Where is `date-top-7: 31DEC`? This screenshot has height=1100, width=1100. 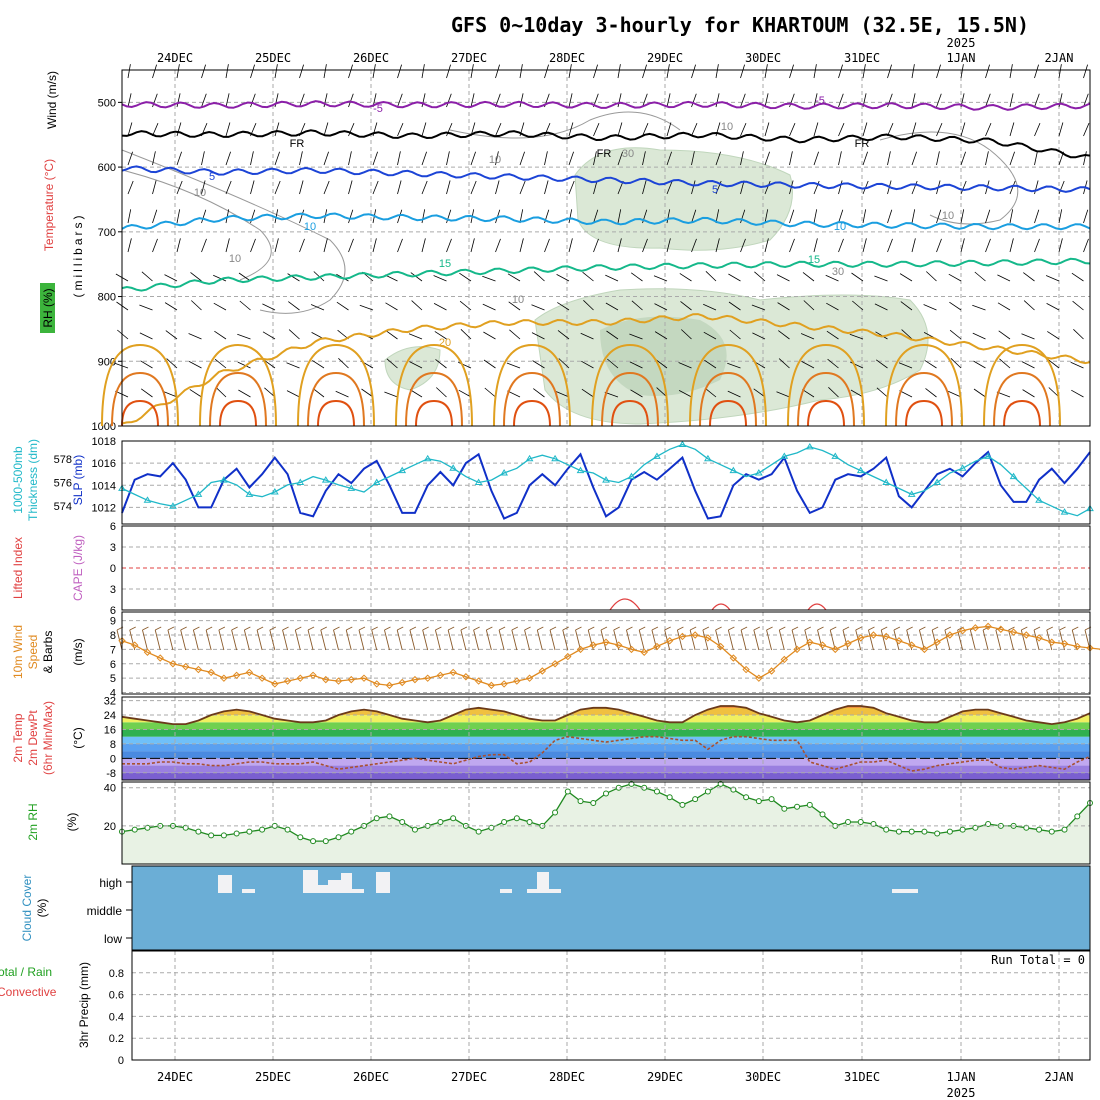
date-top-7: 31DEC is located at coordinates (862, 58).